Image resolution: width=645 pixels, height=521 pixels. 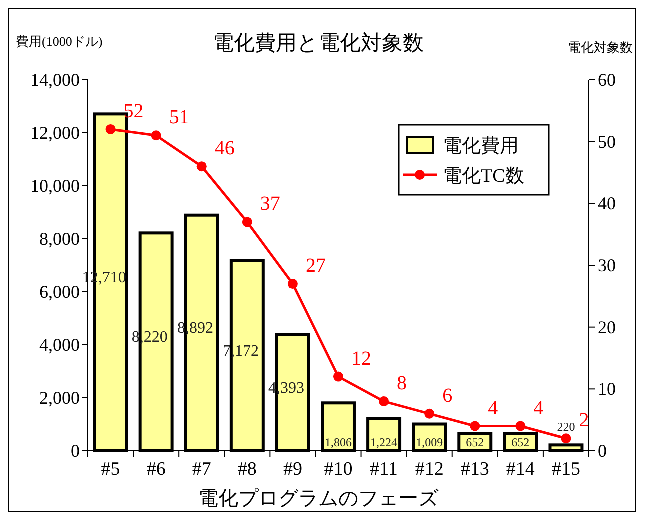 What do you see at coordinates (481, 146) in the screenshot?
I see `legend-label: 電化費用` at bounding box center [481, 146].